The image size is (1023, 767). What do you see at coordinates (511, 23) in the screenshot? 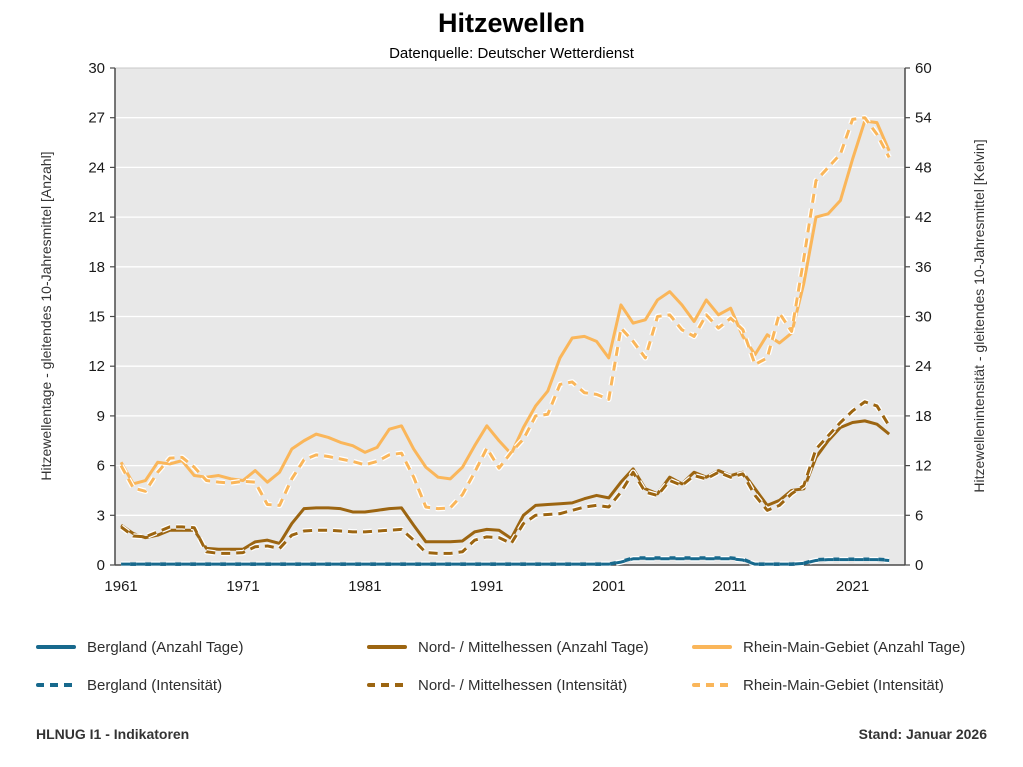
I see `page-title: Hitzewellen` at bounding box center [511, 23].